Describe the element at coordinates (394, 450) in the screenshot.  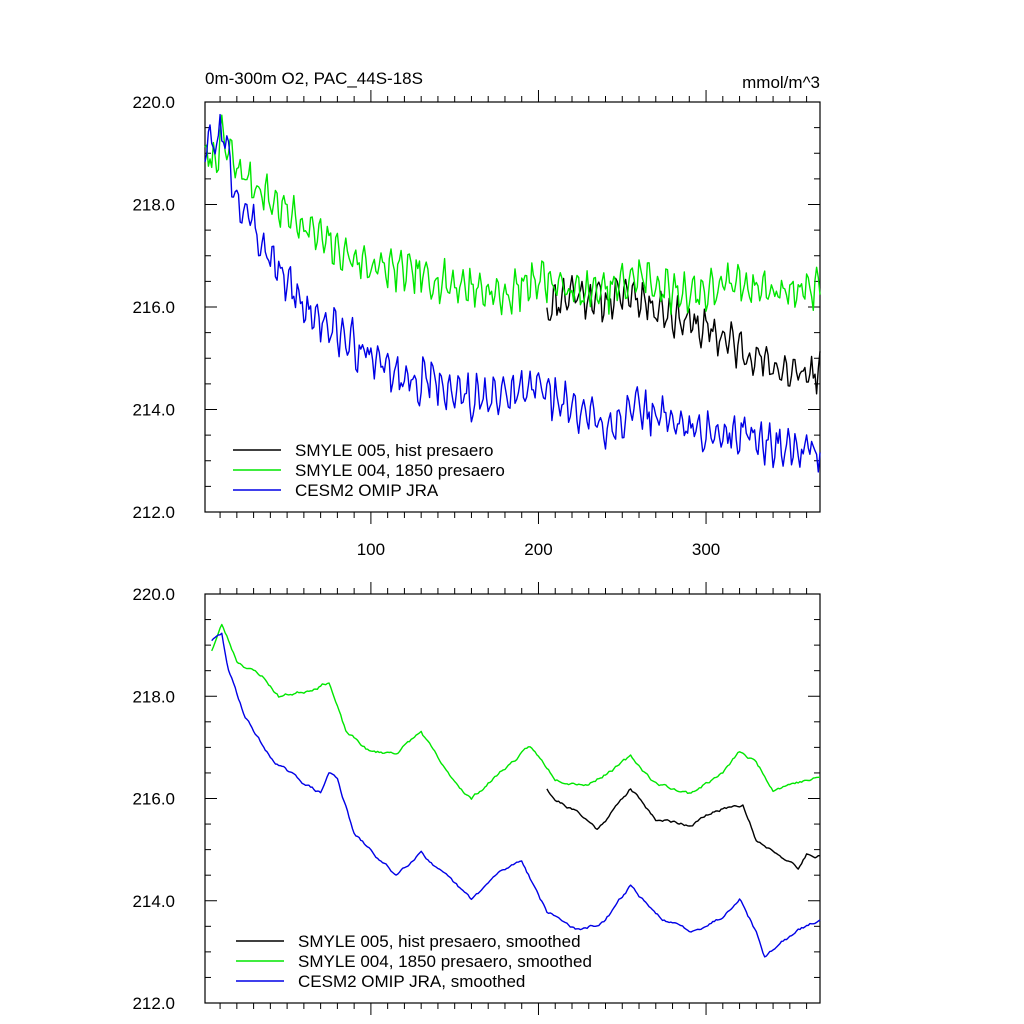
I see `legend-label: SMYLE 005, hist presaero` at that location.